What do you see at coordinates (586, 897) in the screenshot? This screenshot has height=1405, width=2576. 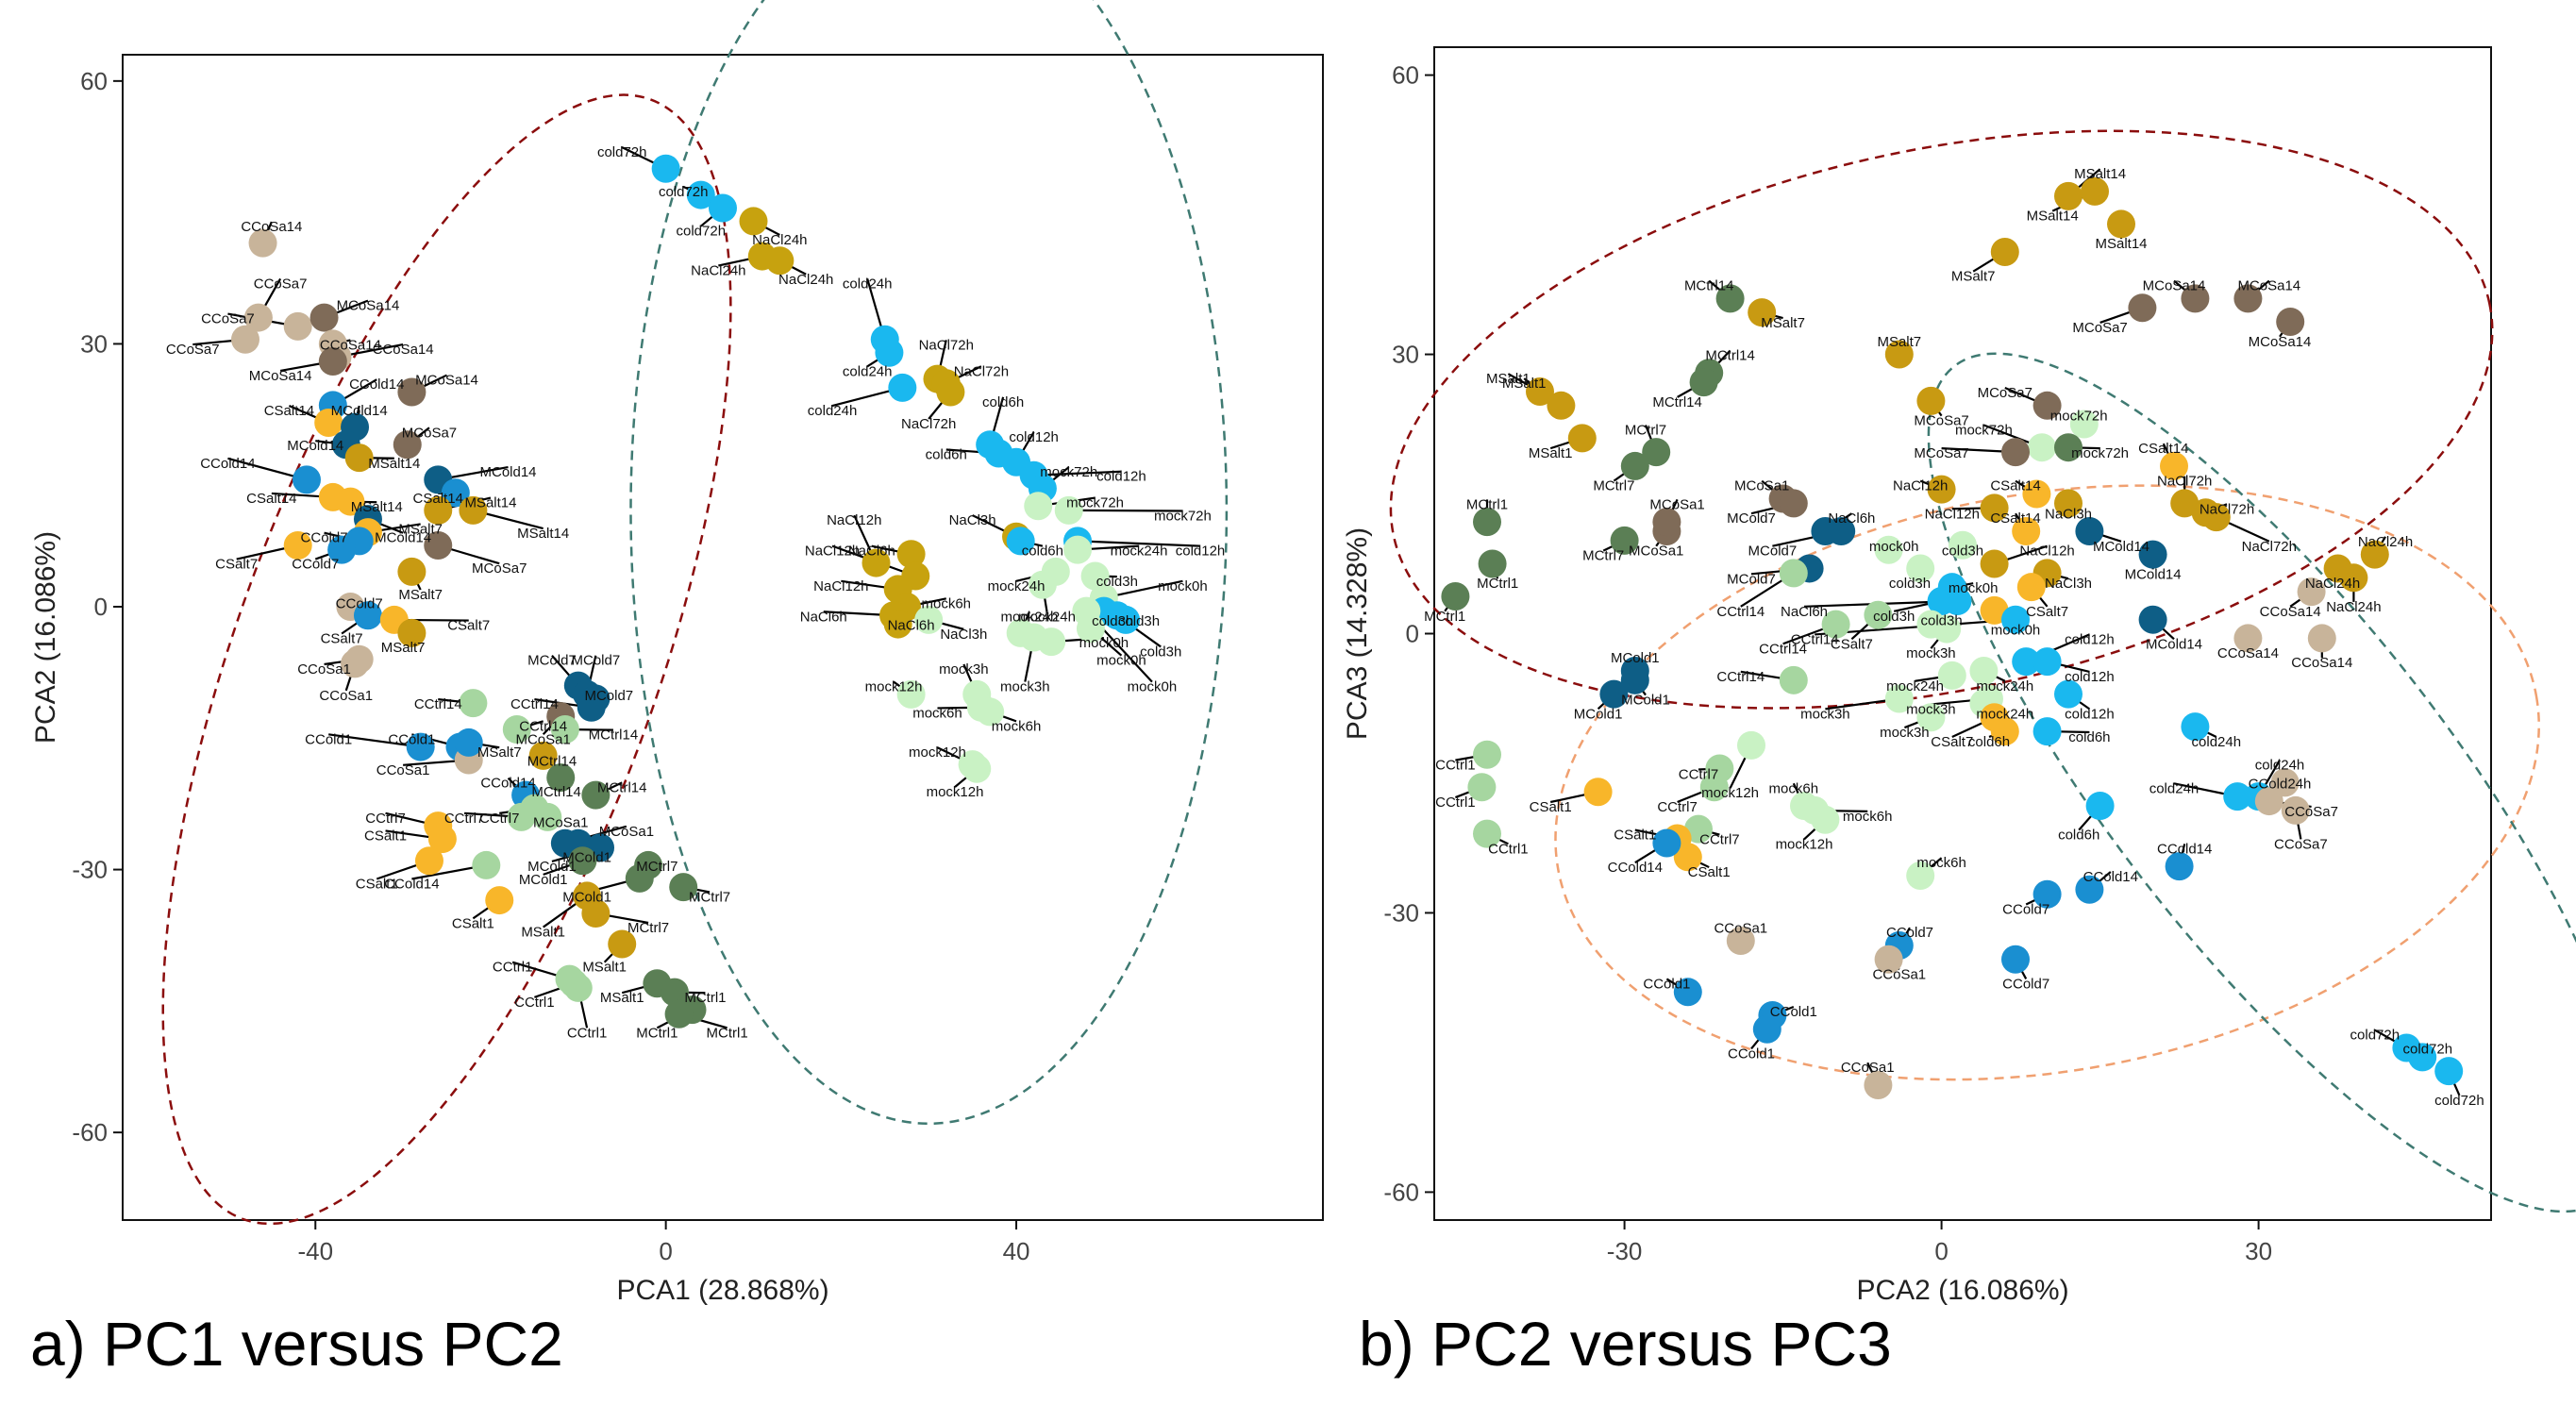 I see `point-label: MCold1` at bounding box center [586, 897].